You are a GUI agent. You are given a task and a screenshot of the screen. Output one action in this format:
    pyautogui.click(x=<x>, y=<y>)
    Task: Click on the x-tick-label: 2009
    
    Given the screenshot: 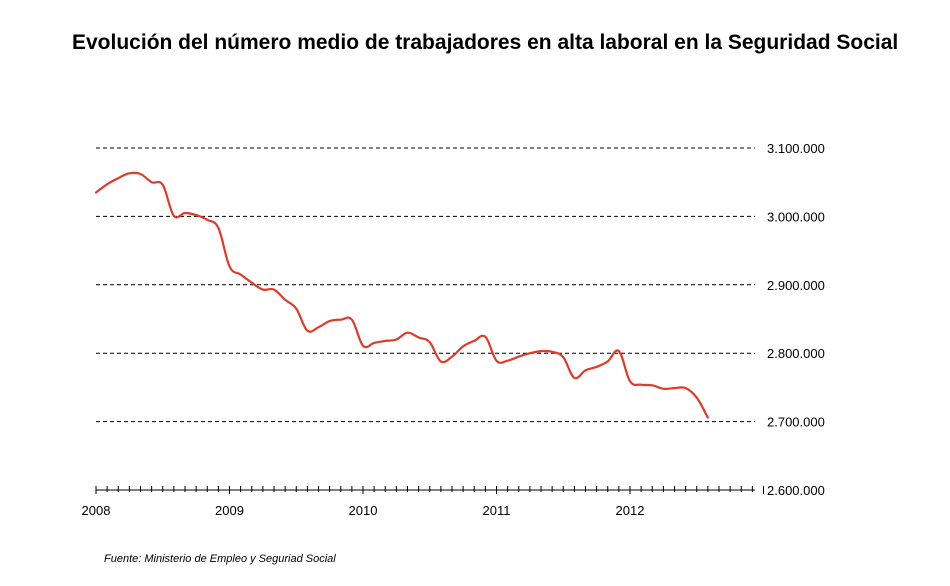 What is the action you would take?
    pyautogui.click(x=229, y=510)
    